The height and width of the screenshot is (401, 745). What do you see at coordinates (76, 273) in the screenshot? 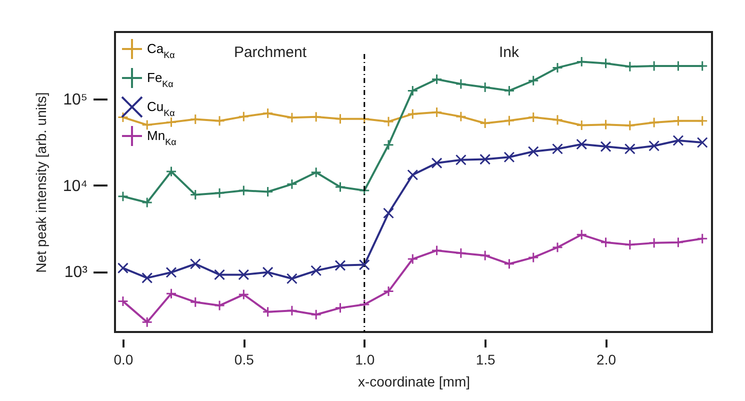
I see `y-tick-label: 10³` at bounding box center [76, 273].